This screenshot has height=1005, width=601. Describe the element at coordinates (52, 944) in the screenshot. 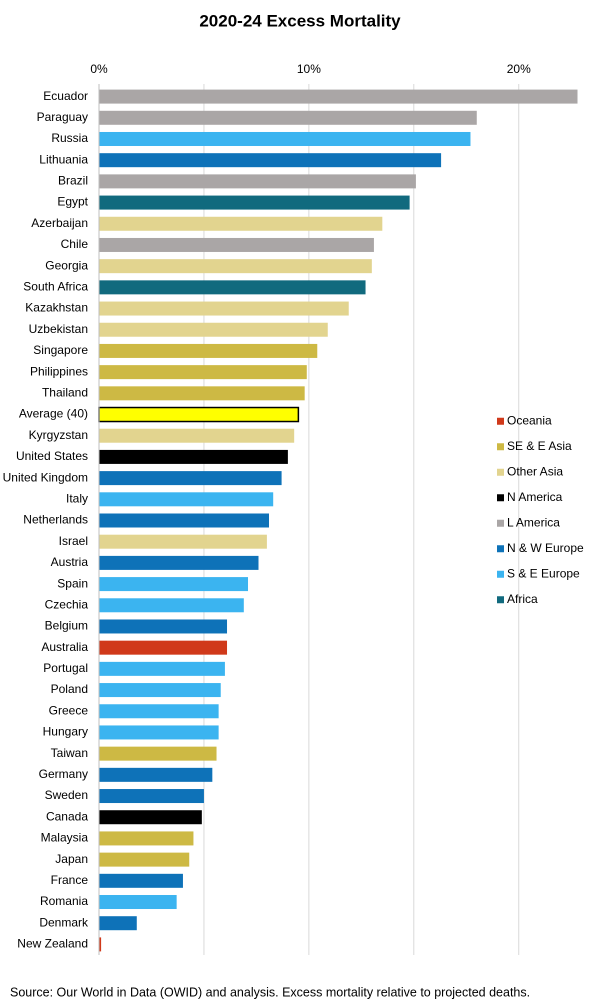

I see `y-tick-label: New Zealand` at that location.